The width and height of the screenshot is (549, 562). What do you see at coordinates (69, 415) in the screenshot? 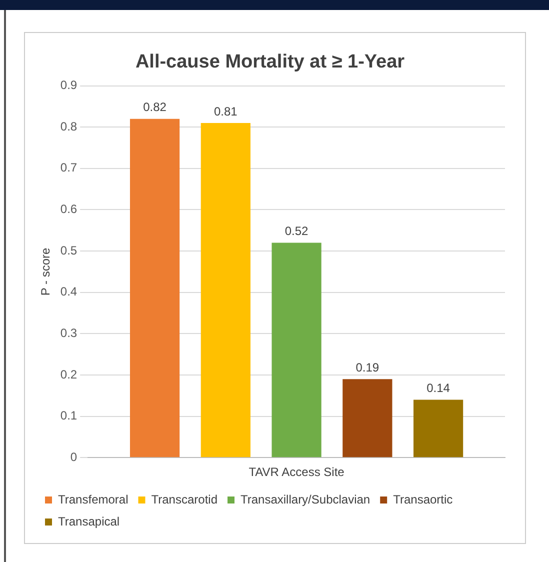
I see `y-tick-label: 0.1` at bounding box center [69, 415].